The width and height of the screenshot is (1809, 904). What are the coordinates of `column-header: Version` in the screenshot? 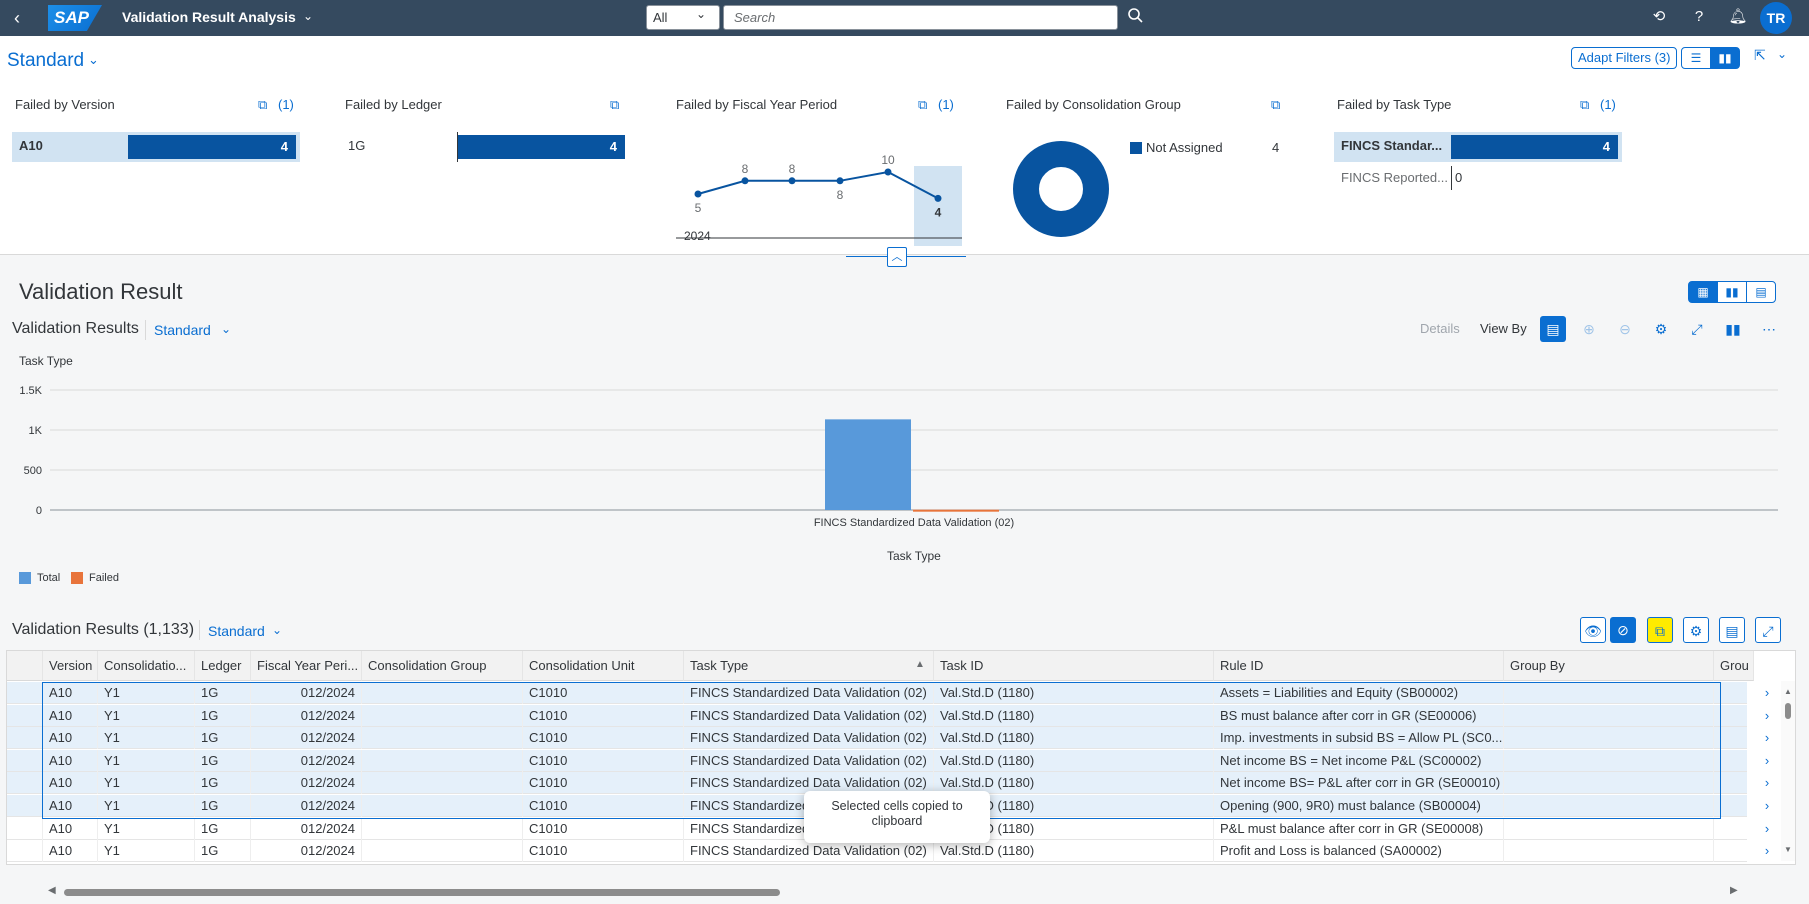 It's located at (70, 666).